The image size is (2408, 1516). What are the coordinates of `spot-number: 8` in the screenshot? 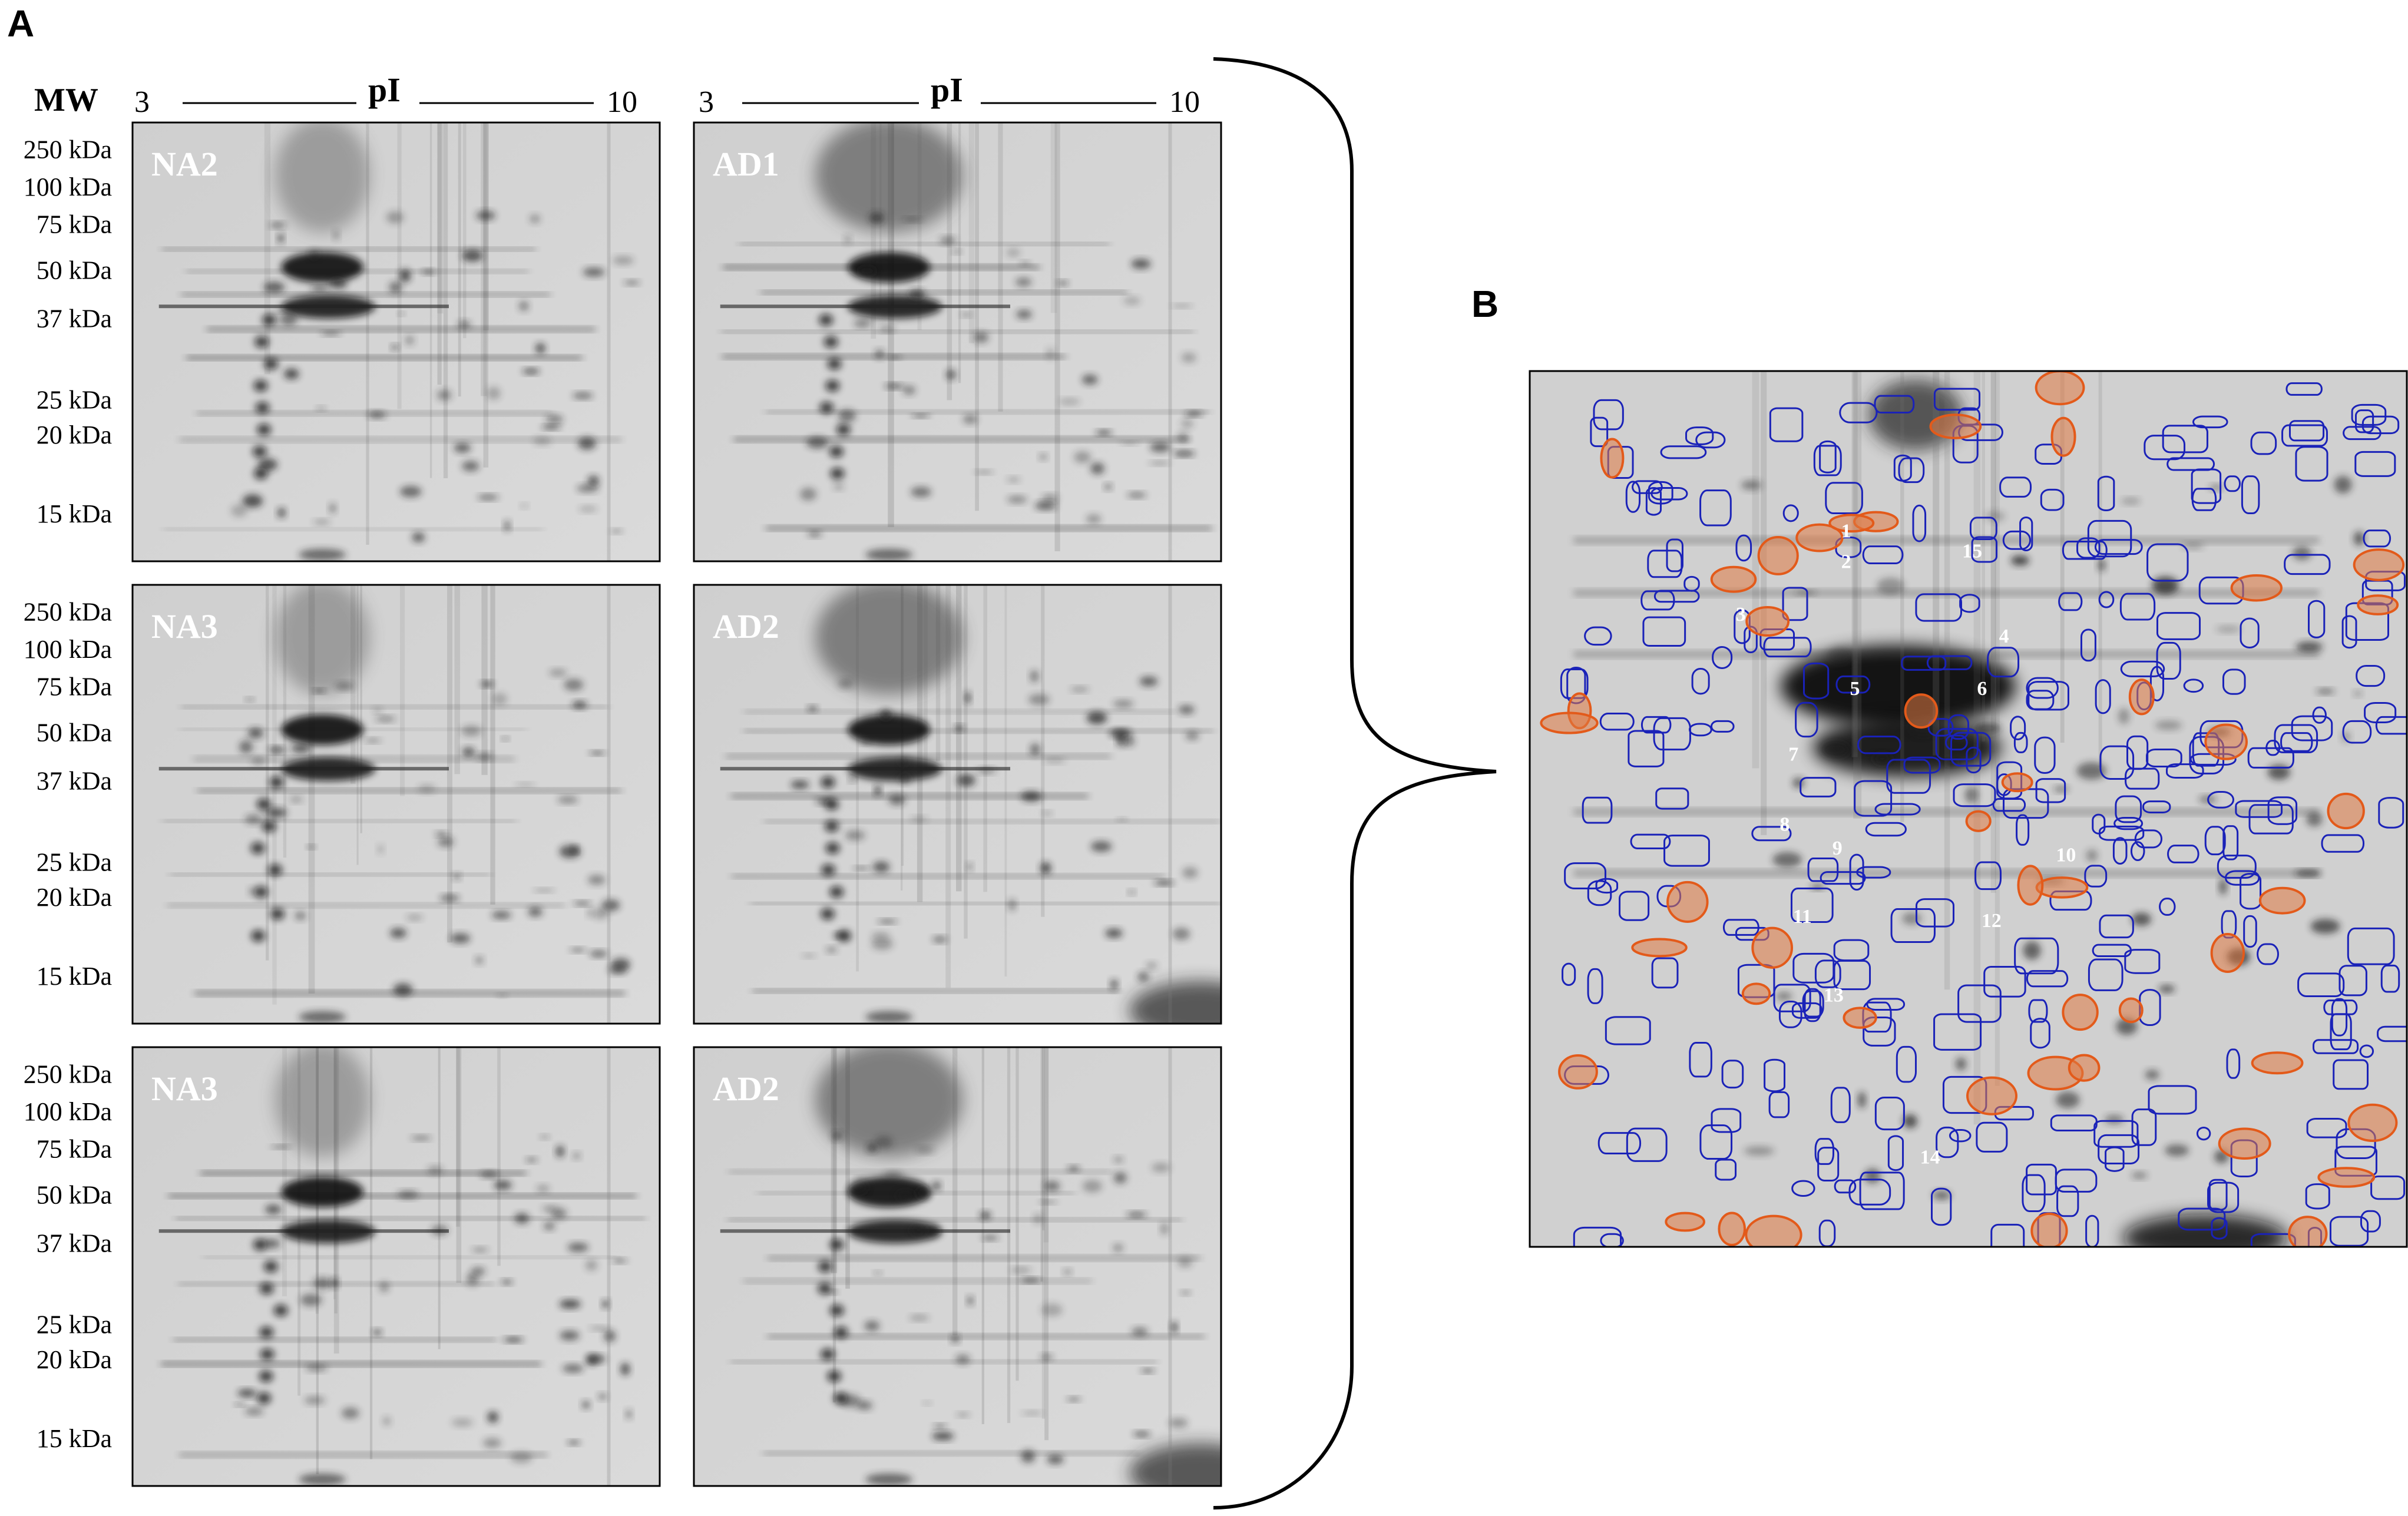 It's located at (1784, 825).